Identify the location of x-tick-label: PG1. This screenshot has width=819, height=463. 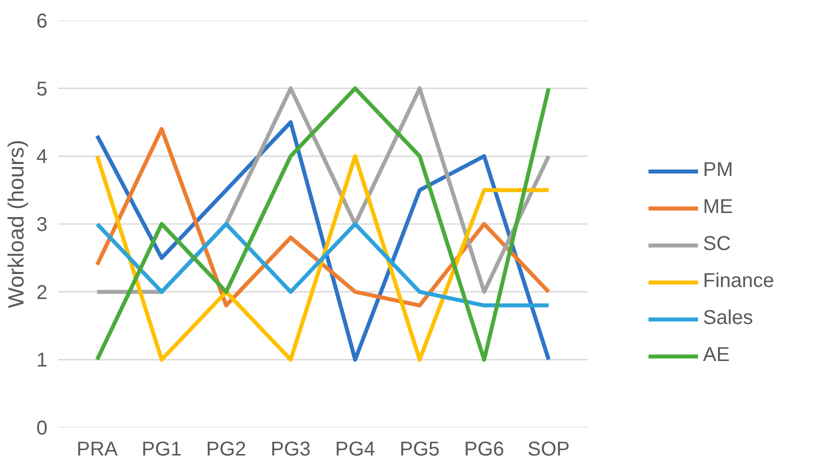
(162, 449).